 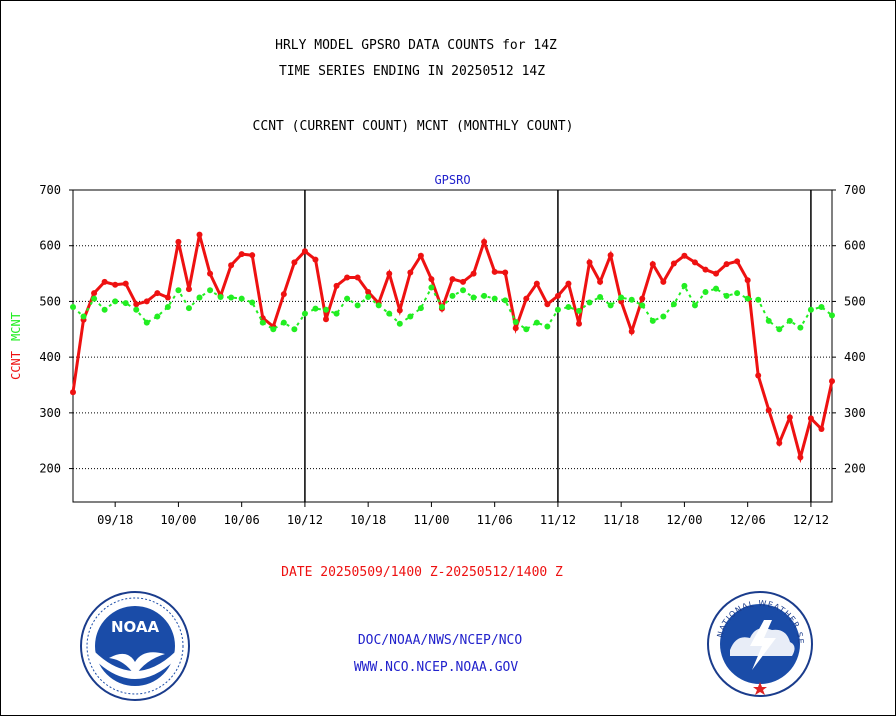 I want to click on y-tick-label-right: 400, so click(x=855, y=357).